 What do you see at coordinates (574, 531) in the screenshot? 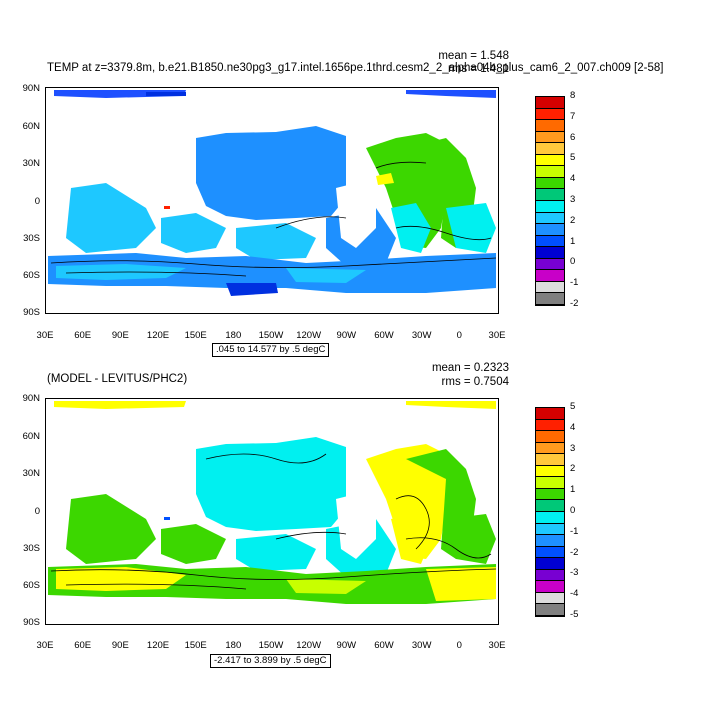
I see `panel2-colorbar-label: -1` at bounding box center [574, 531].